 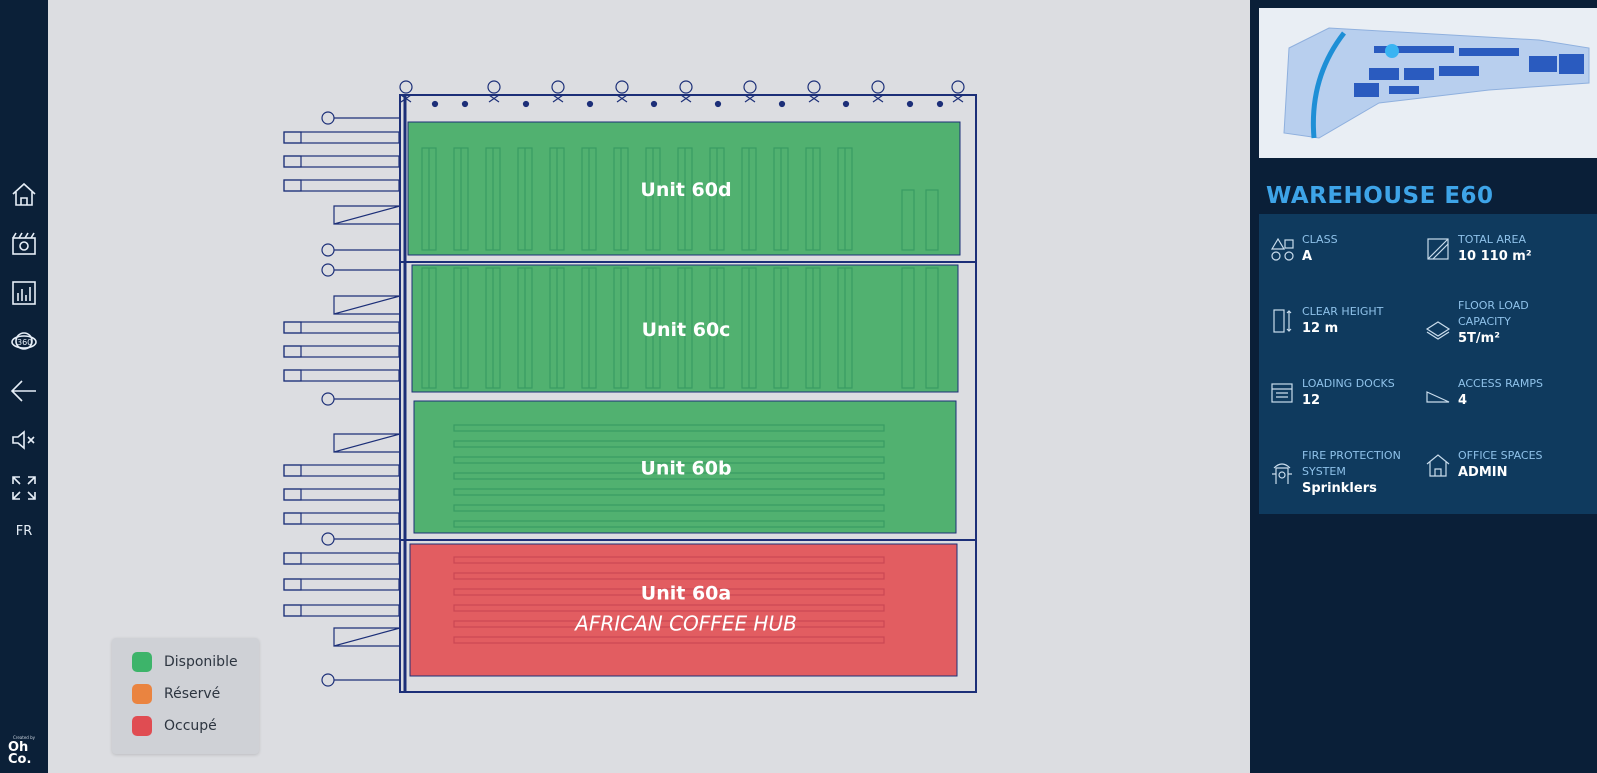 I want to click on sidebar: 360 FR Created by Oh Co., so click(x=24, y=386).